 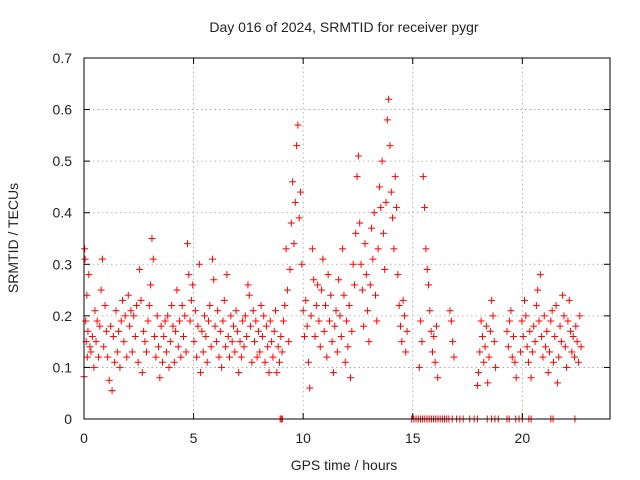 What do you see at coordinates (63, 161) in the screenshot?
I see `y-tick-label: 0.5` at bounding box center [63, 161].